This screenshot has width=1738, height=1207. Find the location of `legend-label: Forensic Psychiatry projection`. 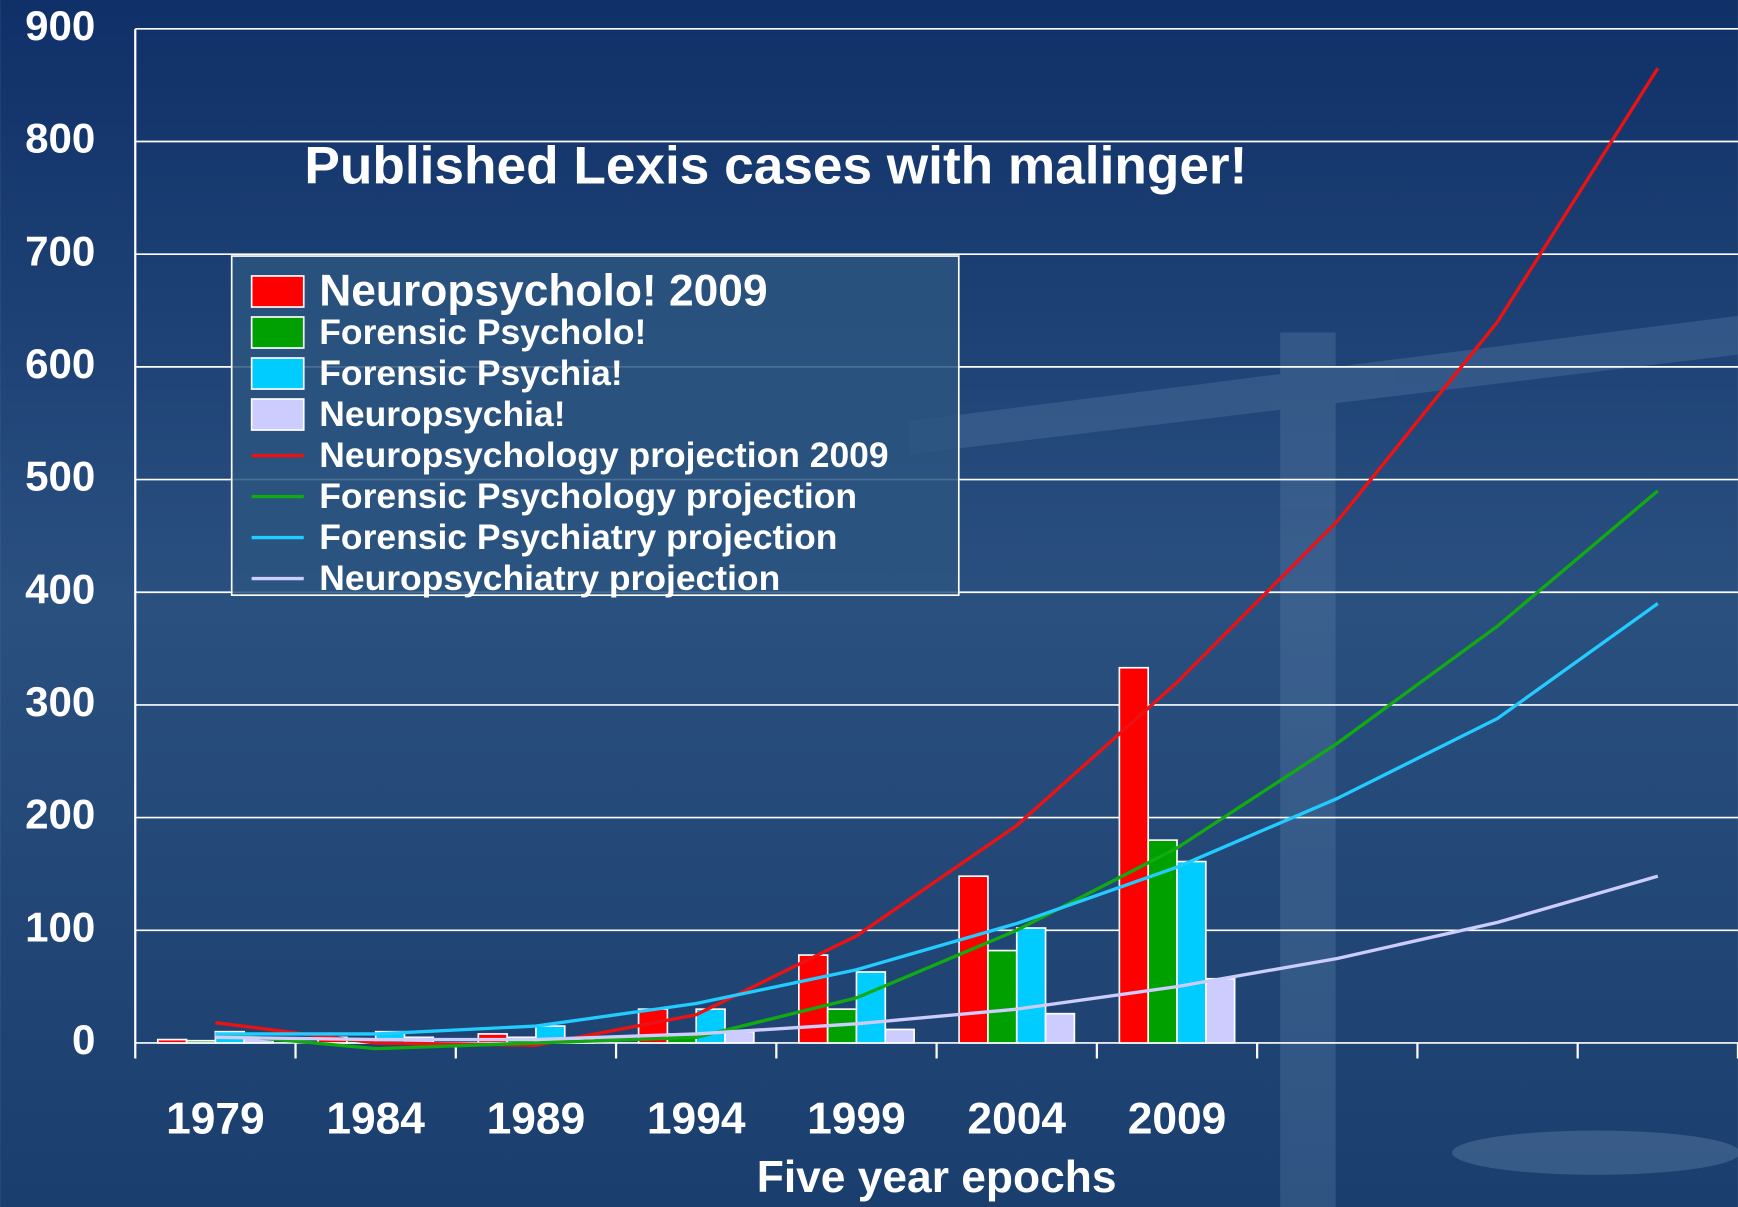

legend-label: Forensic Psychiatry projection is located at coordinates (578, 537).